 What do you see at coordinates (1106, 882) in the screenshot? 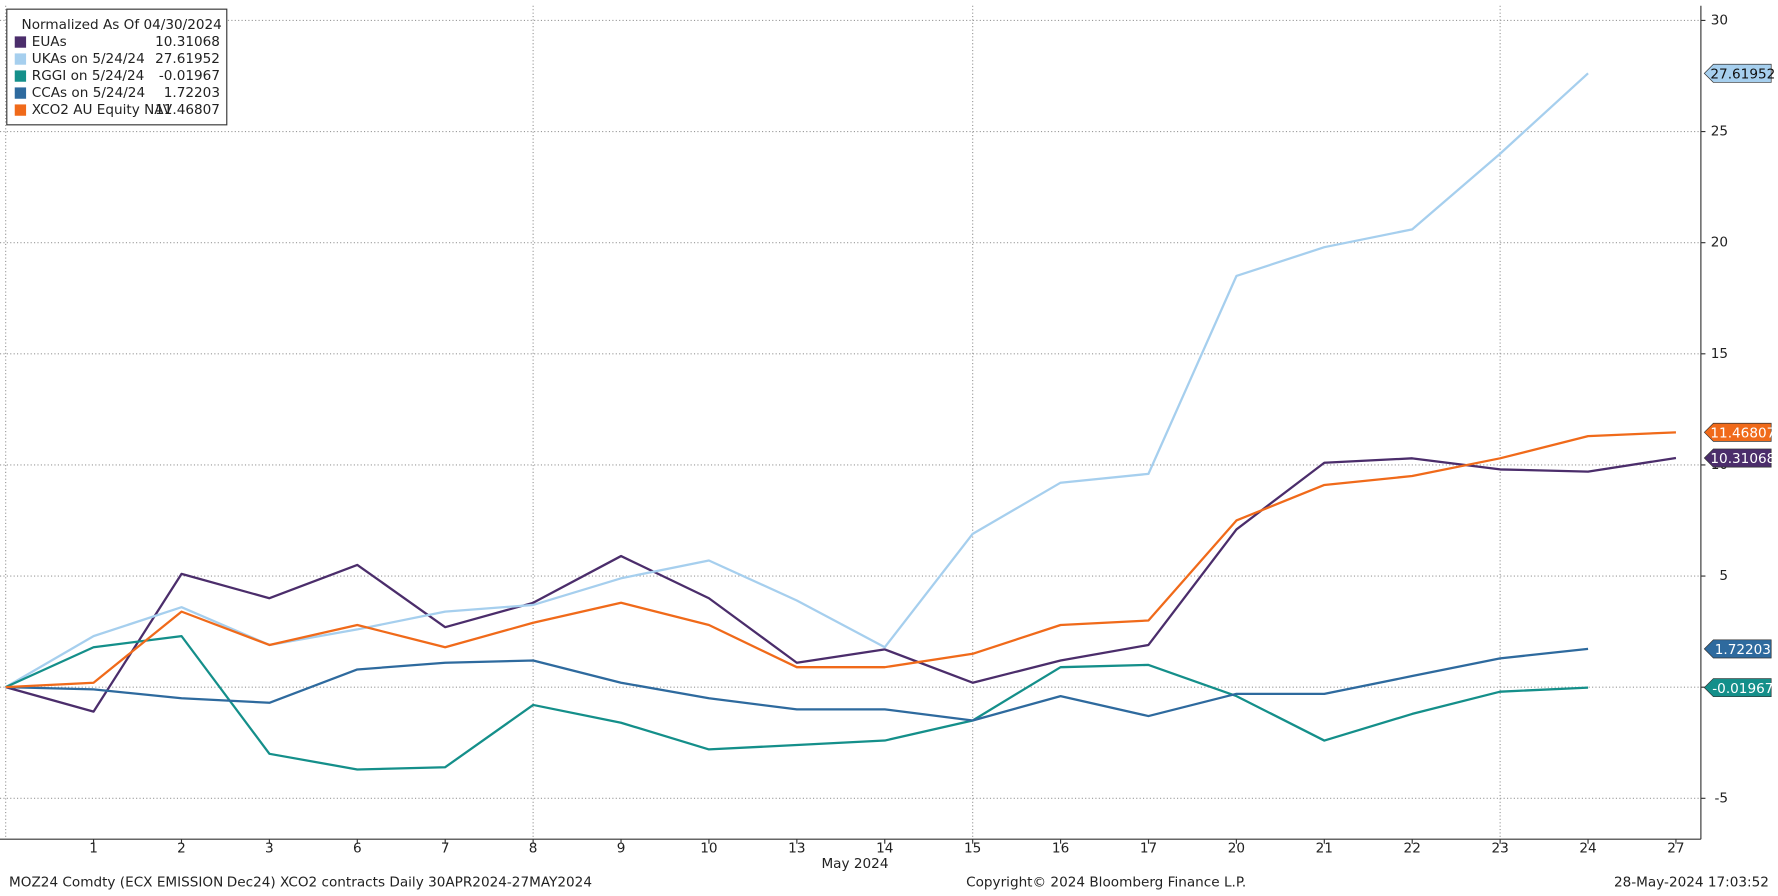
I see `footer-text: Copyright© 2024 Bloomberg Finance L.P.` at bounding box center [1106, 882].